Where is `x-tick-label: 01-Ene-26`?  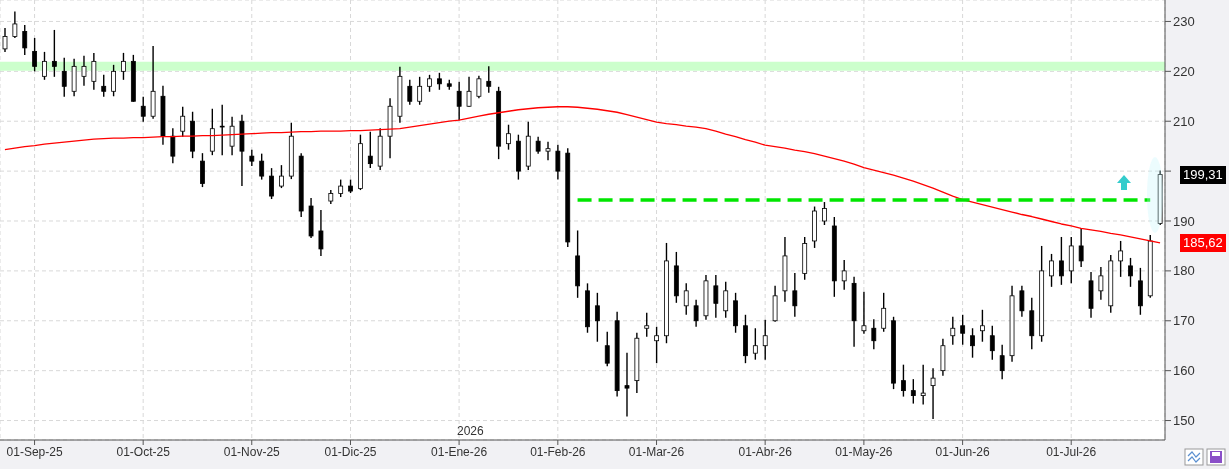 x-tick-label: 01-Ene-26 is located at coordinates (459, 451).